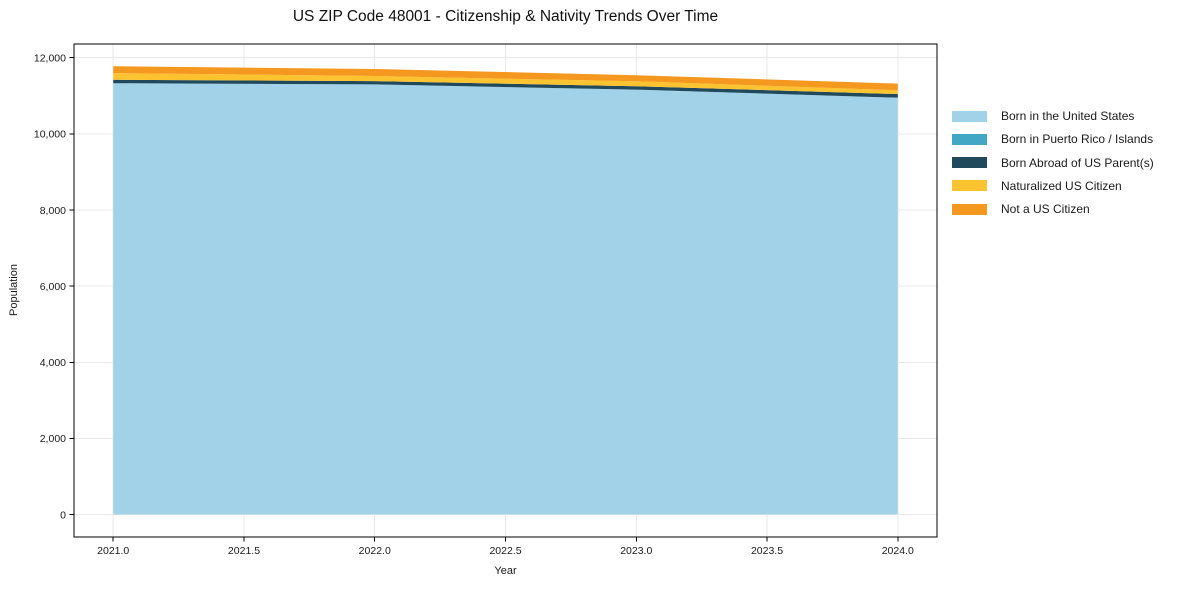  I want to click on x-tick-label: 2022.5, so click(505, 551).